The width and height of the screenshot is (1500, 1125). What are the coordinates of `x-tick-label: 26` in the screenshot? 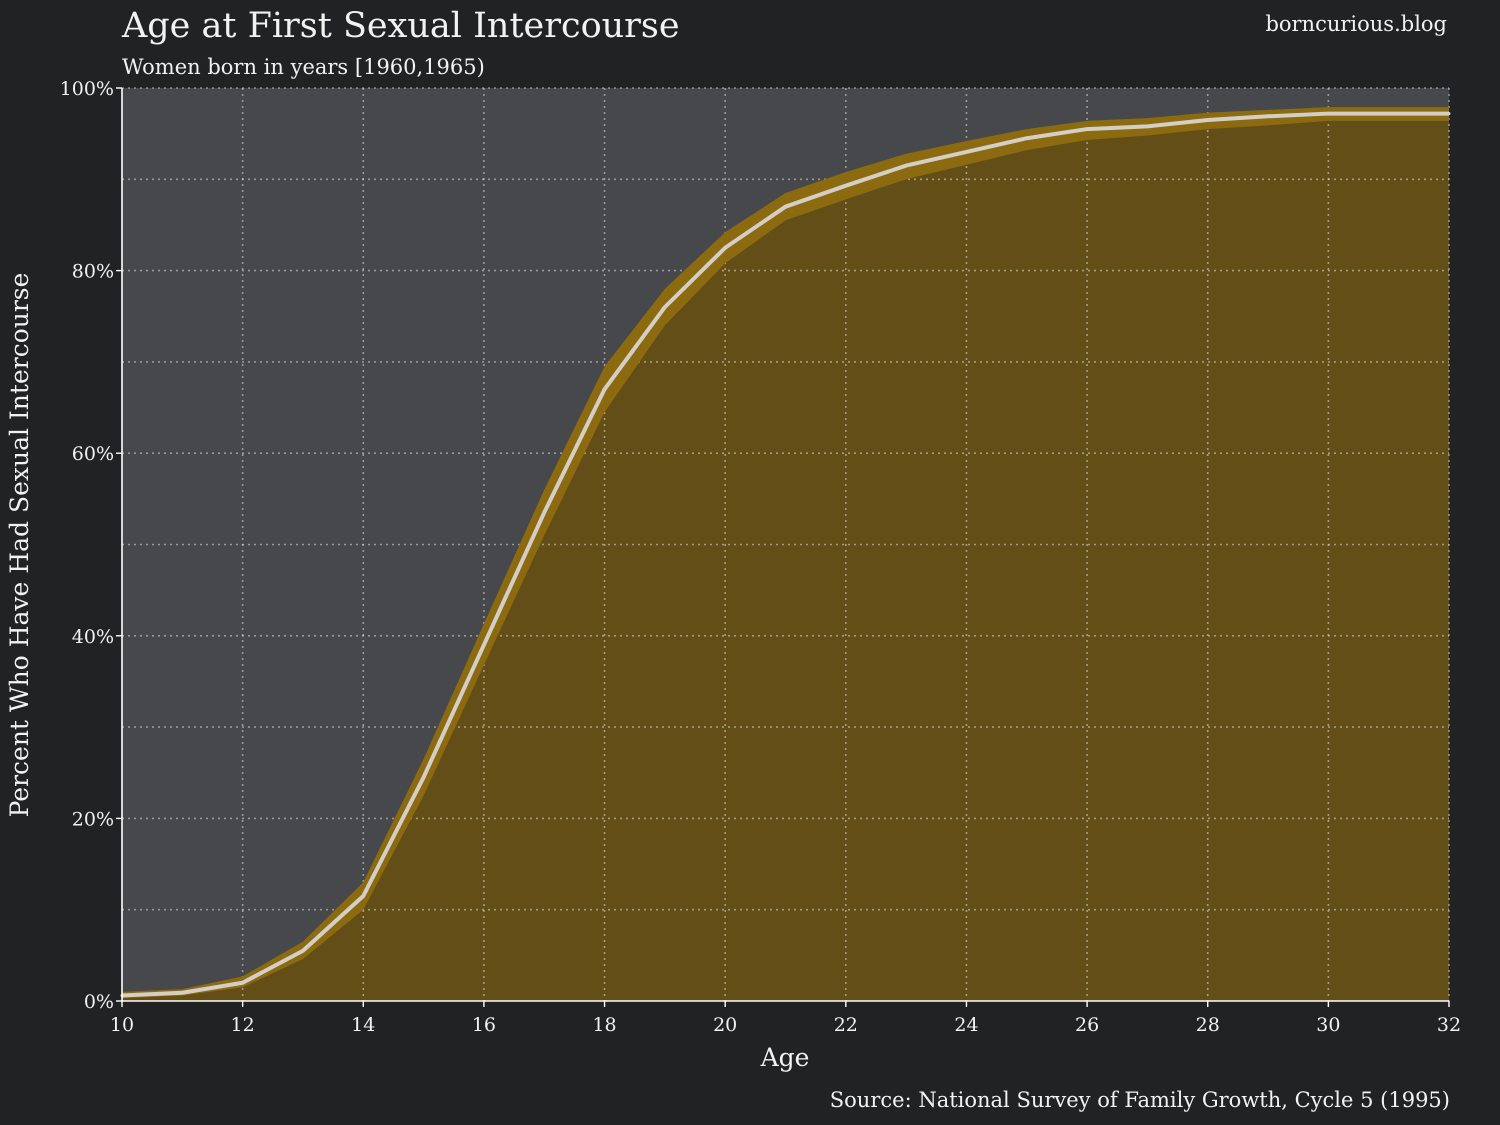 It's located at (1087, 1025).